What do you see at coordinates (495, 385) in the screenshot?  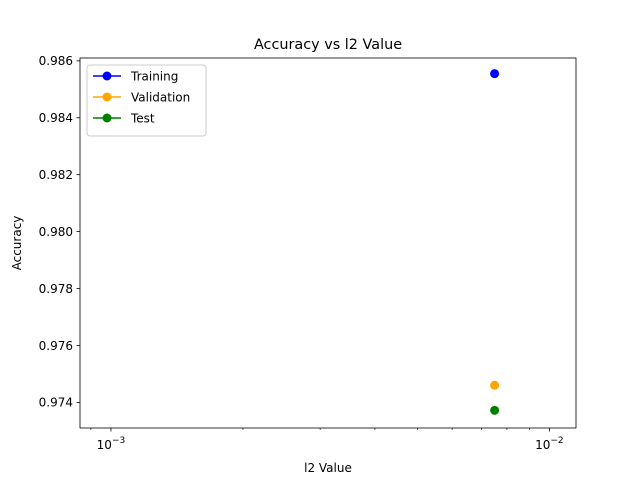 I see `data-point-validation` at bounding box center [495, 385].